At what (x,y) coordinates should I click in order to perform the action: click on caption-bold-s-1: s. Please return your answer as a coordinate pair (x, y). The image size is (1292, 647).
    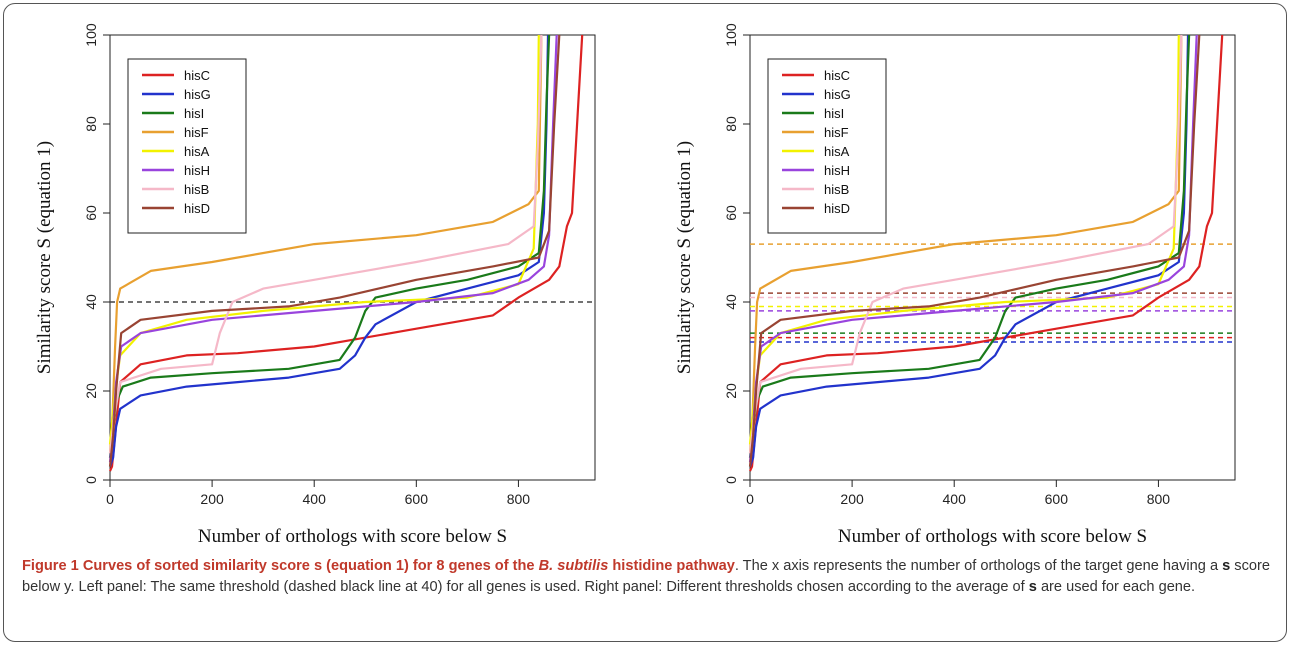
    Looking at the image, I should click on (1226, 566).